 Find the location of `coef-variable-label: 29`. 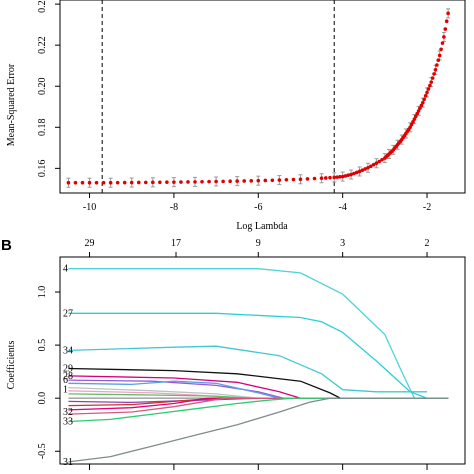

coef-variable-label: 29 is located at coordinates (68, 368).